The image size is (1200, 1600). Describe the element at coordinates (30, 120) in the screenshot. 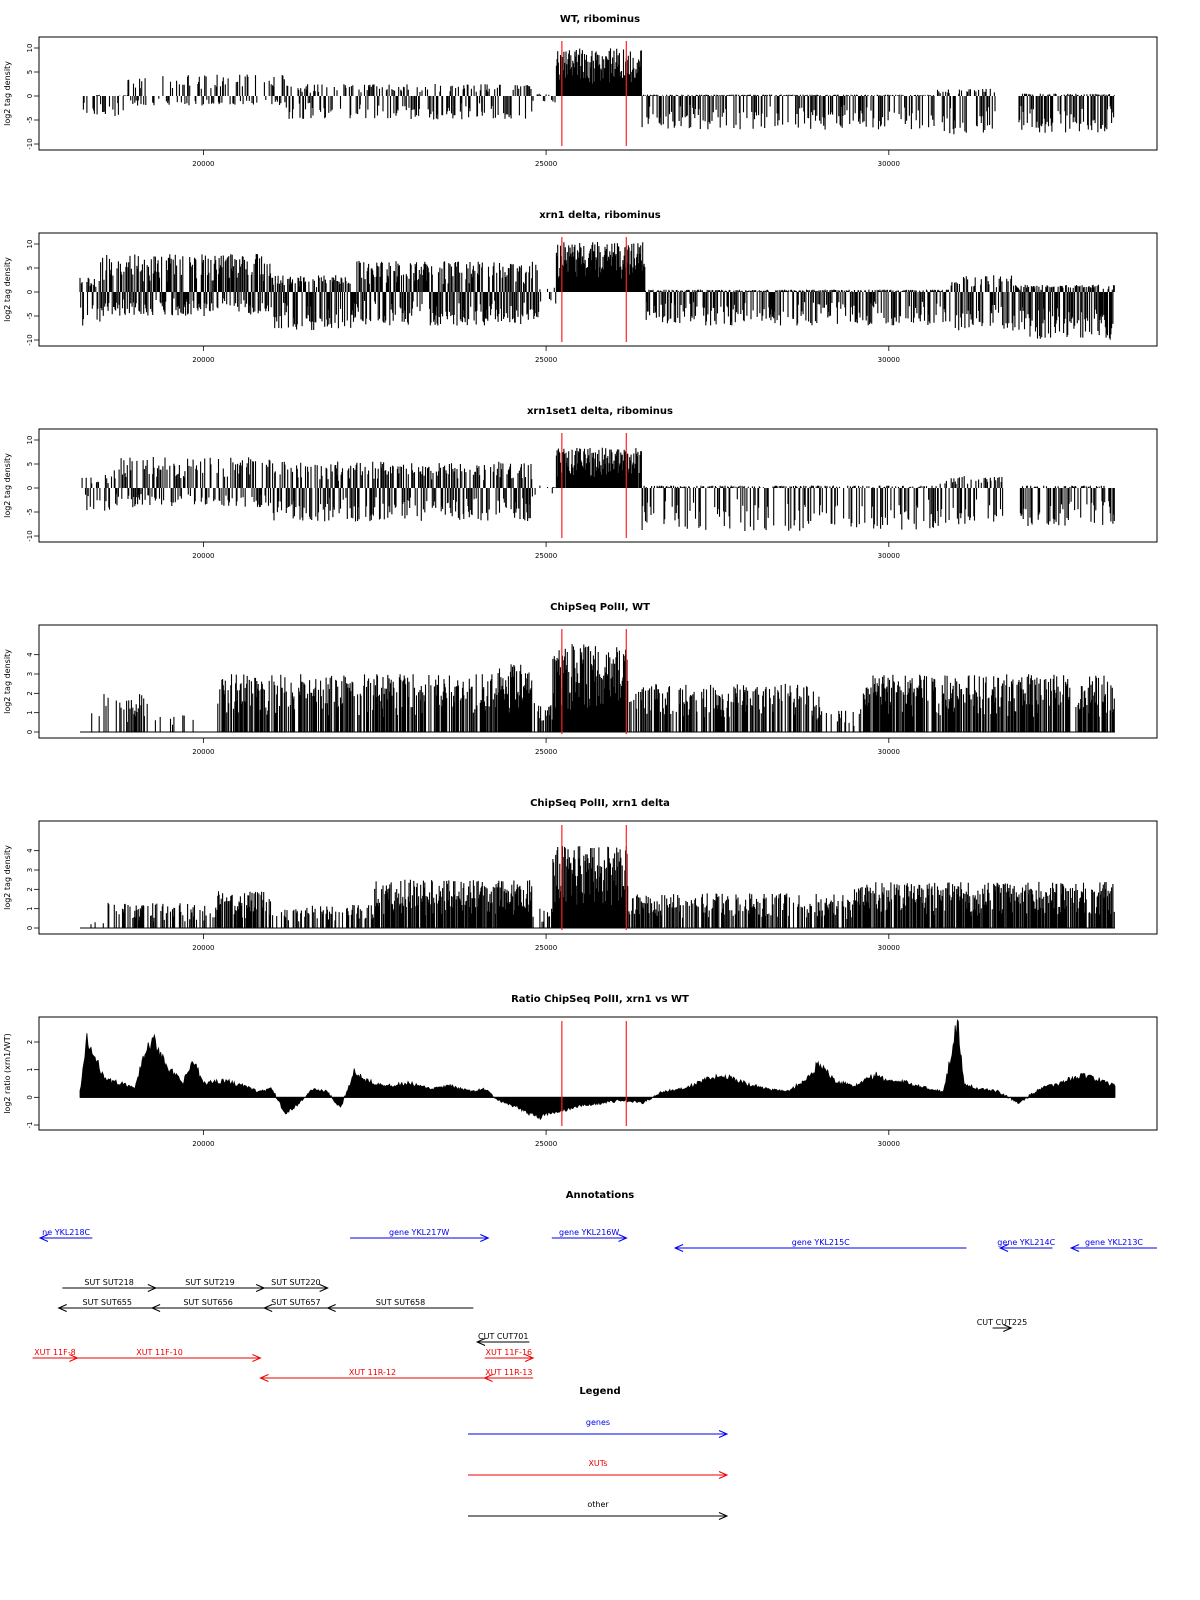

I see `y-tick-label: -5` at that location.